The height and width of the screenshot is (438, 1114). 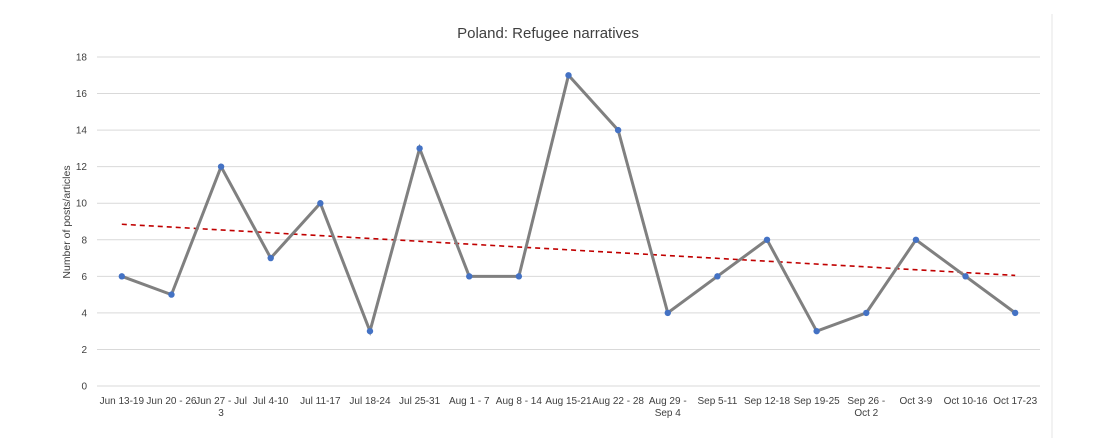 I want to click on x-tick-label-line: Sep 5-11, so click(x=717, y=401).